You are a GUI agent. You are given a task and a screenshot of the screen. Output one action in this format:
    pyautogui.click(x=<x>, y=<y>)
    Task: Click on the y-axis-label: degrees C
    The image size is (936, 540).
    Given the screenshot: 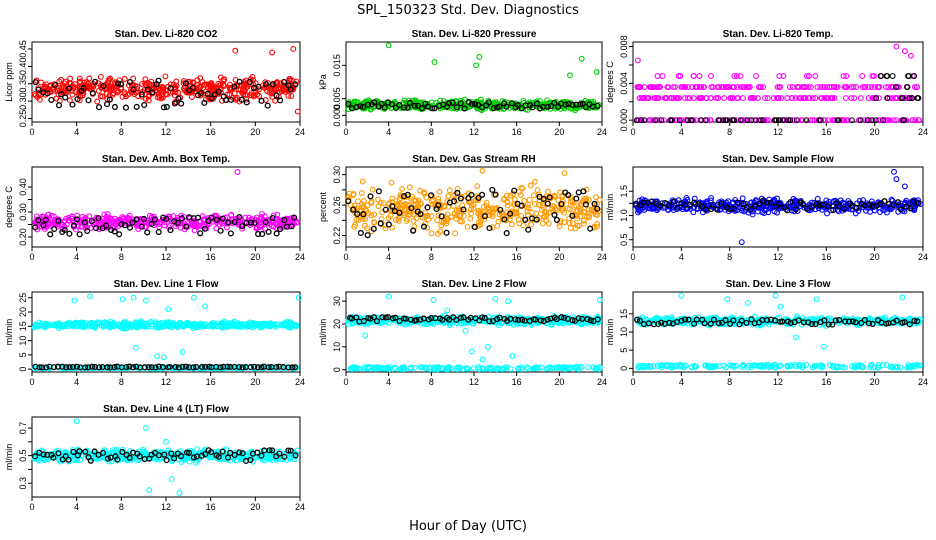 What is the action you would take?
    pyautogui.click(x=610, y=82)
    